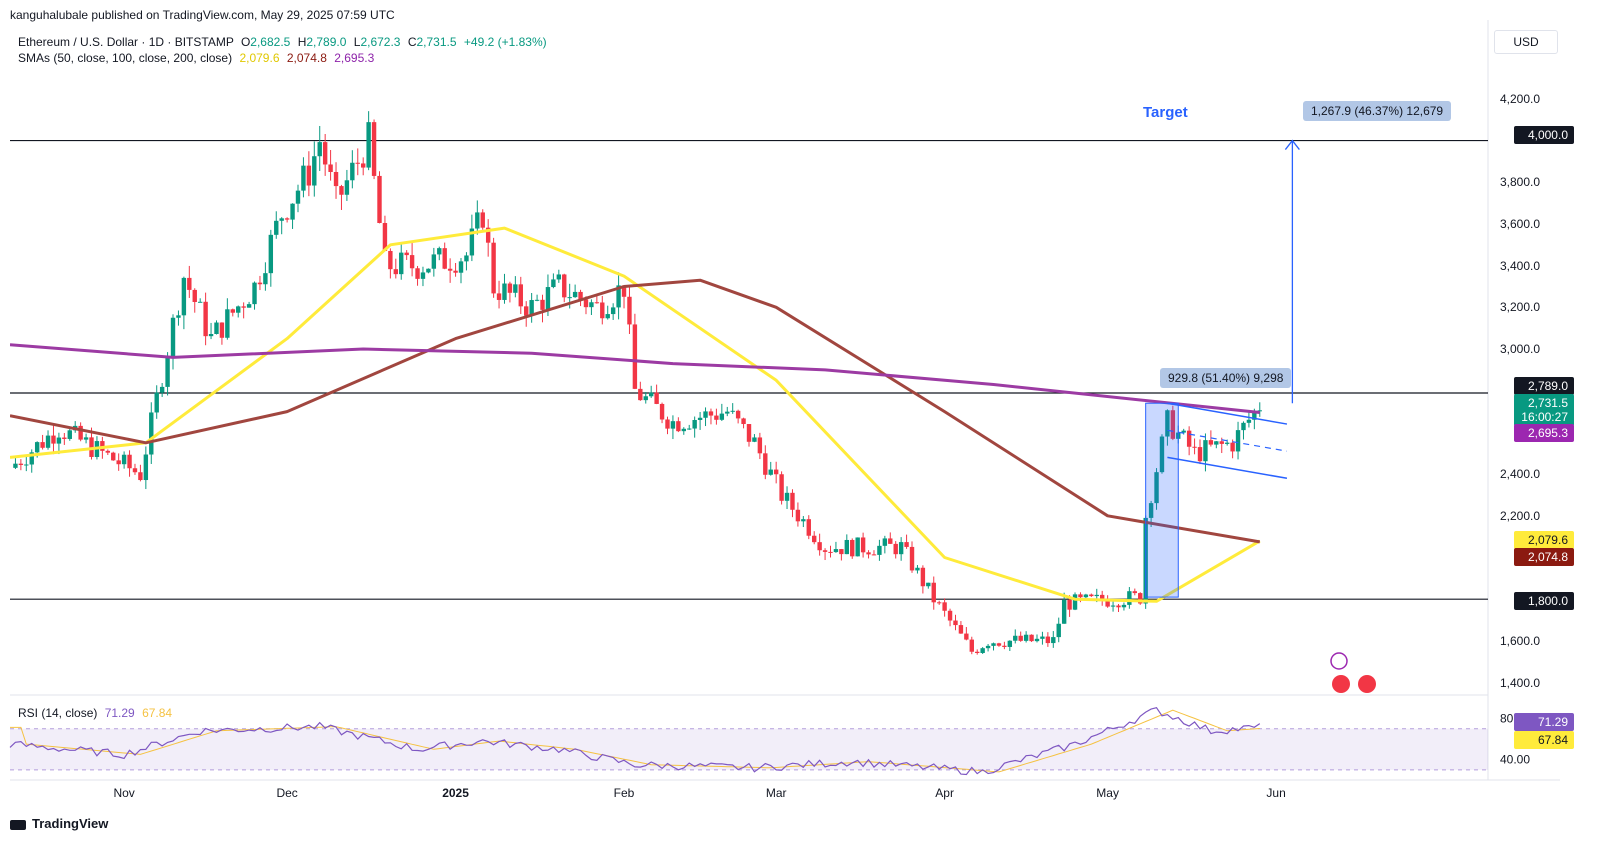 The width and height of the screenshot is (1600, 855). Describe the element at coordinates (1377, 111) in the screenshot. I see `target-measure-label: 1,267.9 (46.37%) 12,679` at that location.